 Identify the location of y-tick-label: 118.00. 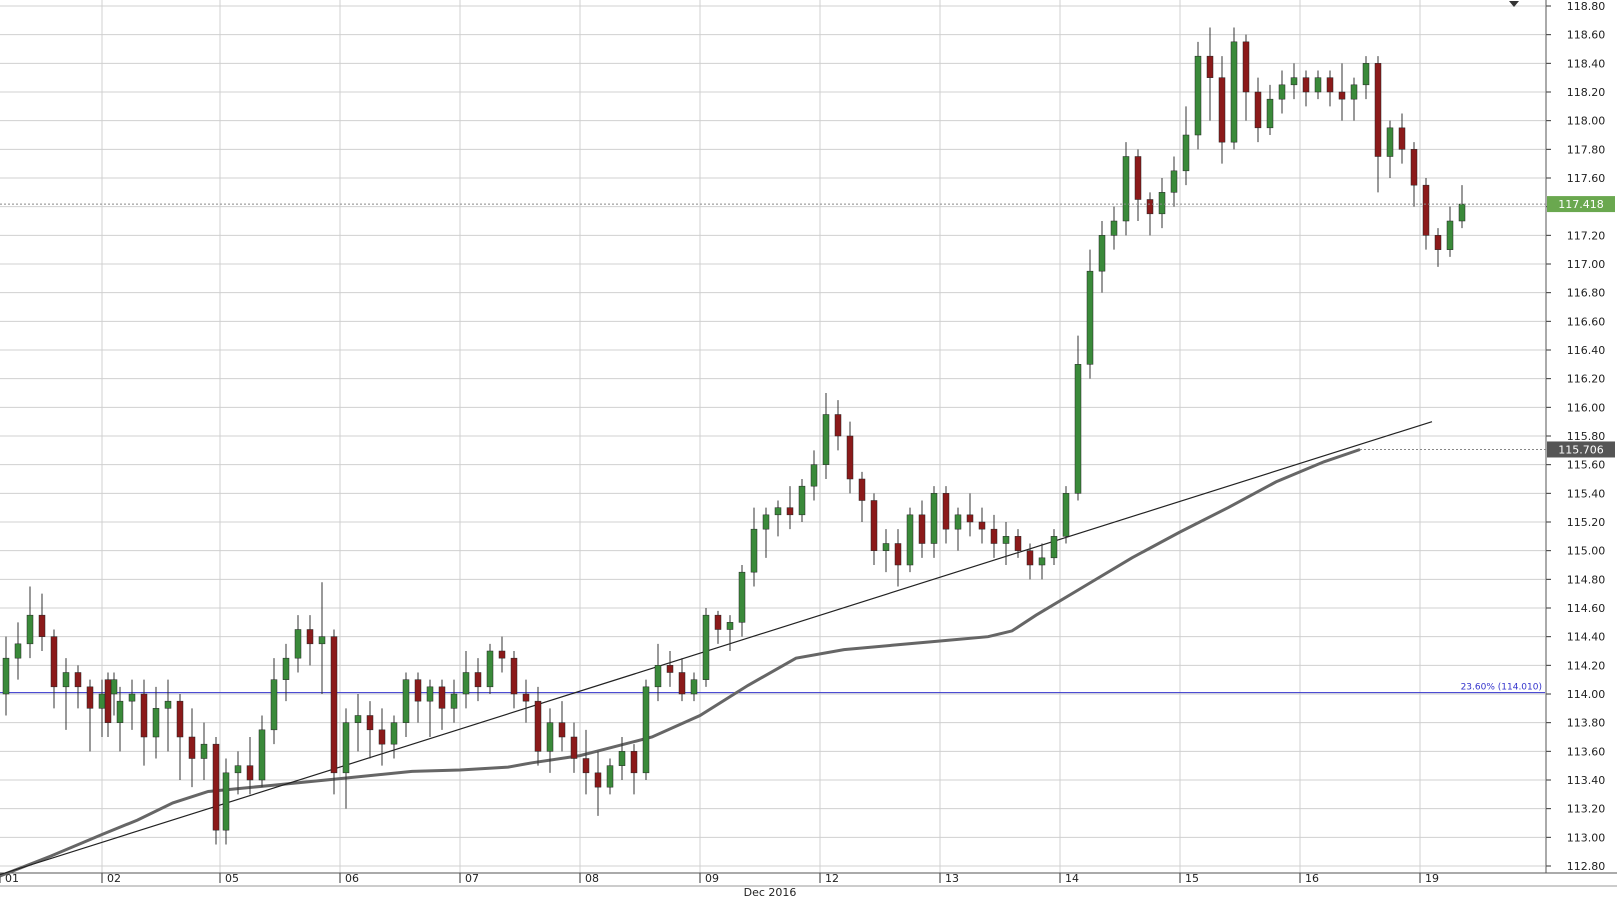
(1586, 121).